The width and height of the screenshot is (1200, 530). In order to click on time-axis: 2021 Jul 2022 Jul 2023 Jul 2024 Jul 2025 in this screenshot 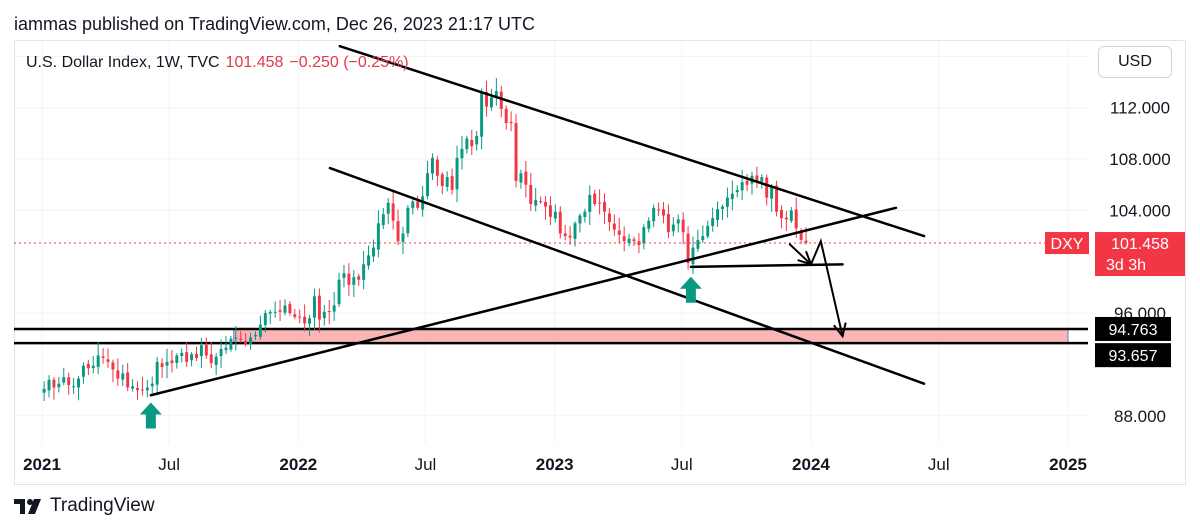, I will do `click(555, 464)`.